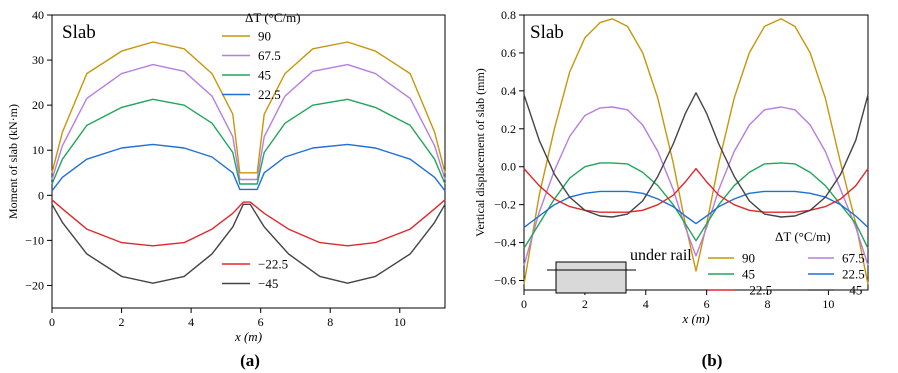 The height and width of the screenshot is (373, 898). Describe the element at coordinates (505, 243) in the screenshot. I see `y-tick-label: −0.4` at that location.